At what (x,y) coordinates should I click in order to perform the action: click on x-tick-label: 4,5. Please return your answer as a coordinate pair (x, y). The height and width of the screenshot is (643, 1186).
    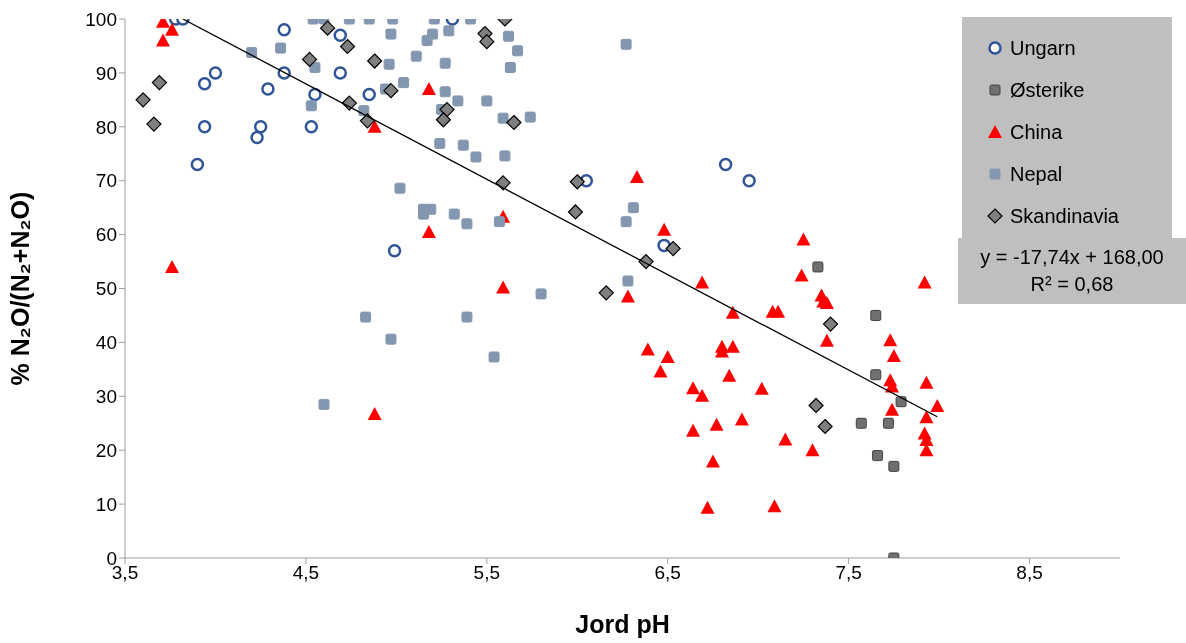
    Looking at the image, I should click on (306, 573).